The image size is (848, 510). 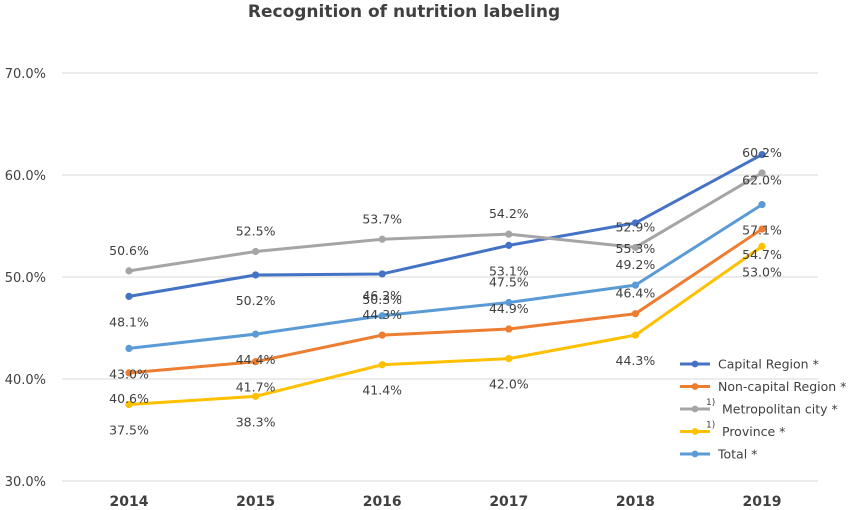 What do you see at coordinates (509, 282) in the screenshot?
I see `data-label: 47.5%` at bounding box center [509, 282].